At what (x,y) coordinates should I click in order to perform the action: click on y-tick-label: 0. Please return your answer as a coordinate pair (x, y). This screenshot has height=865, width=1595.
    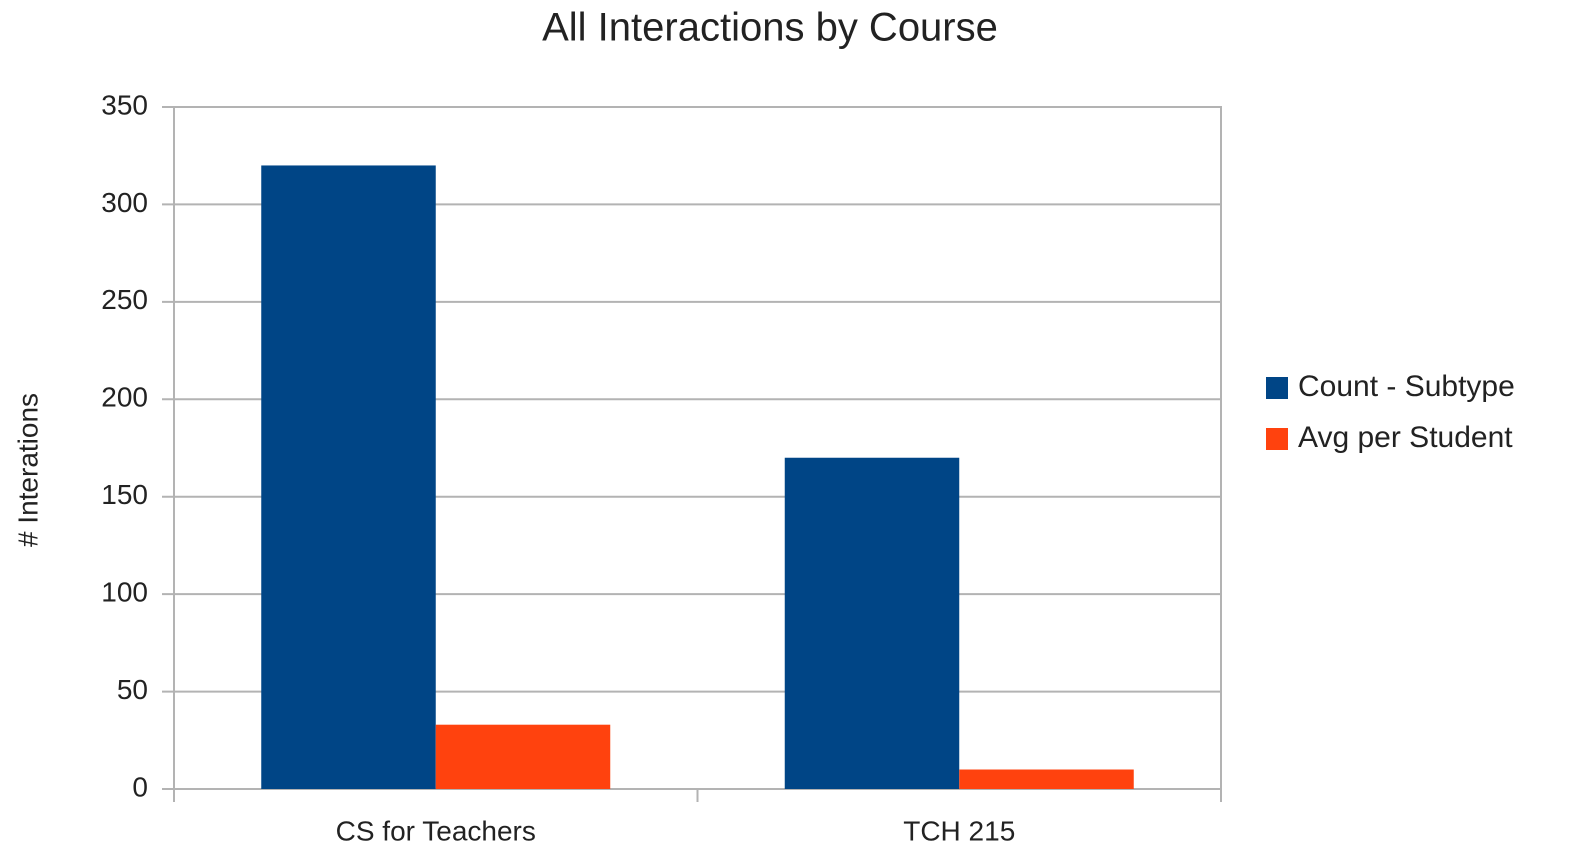
    Looking at the image, I should click on (140, 786).